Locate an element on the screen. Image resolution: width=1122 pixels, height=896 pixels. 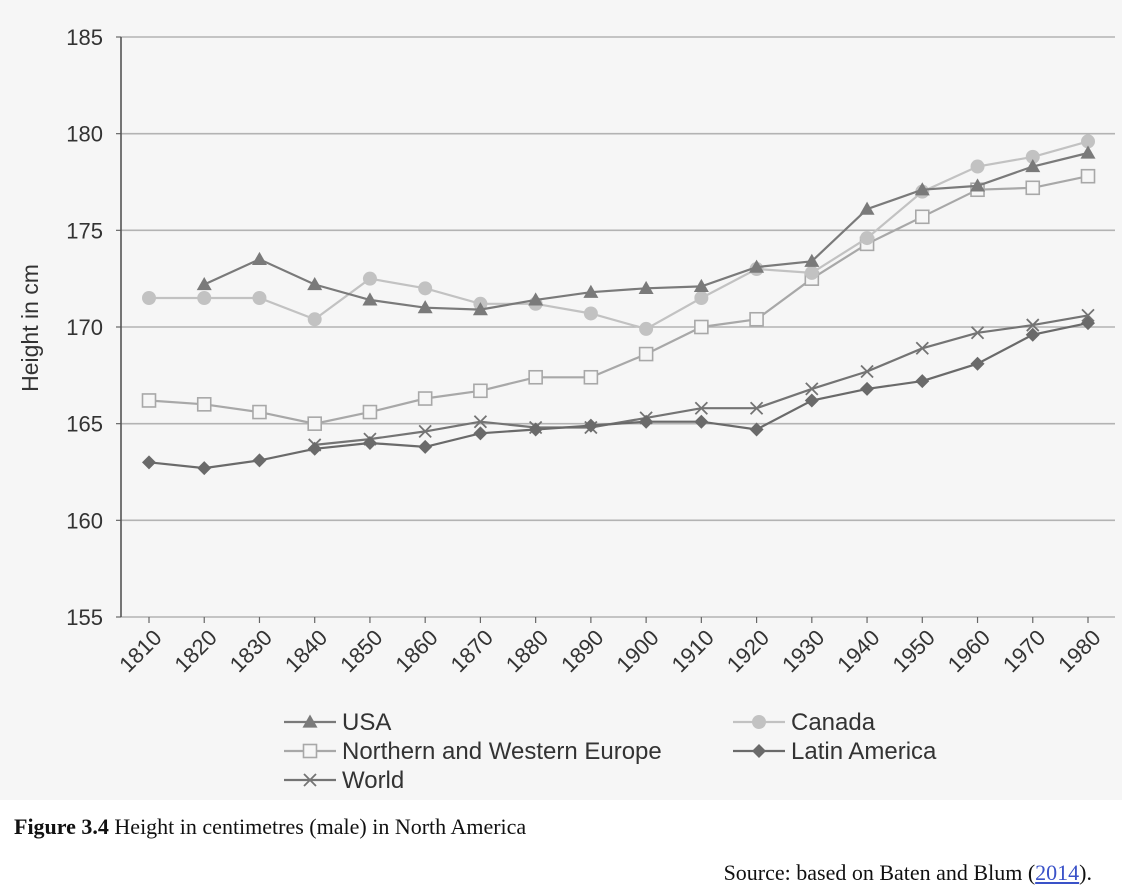
x-tick-label: 1950 is located at coordinates (914, 651).